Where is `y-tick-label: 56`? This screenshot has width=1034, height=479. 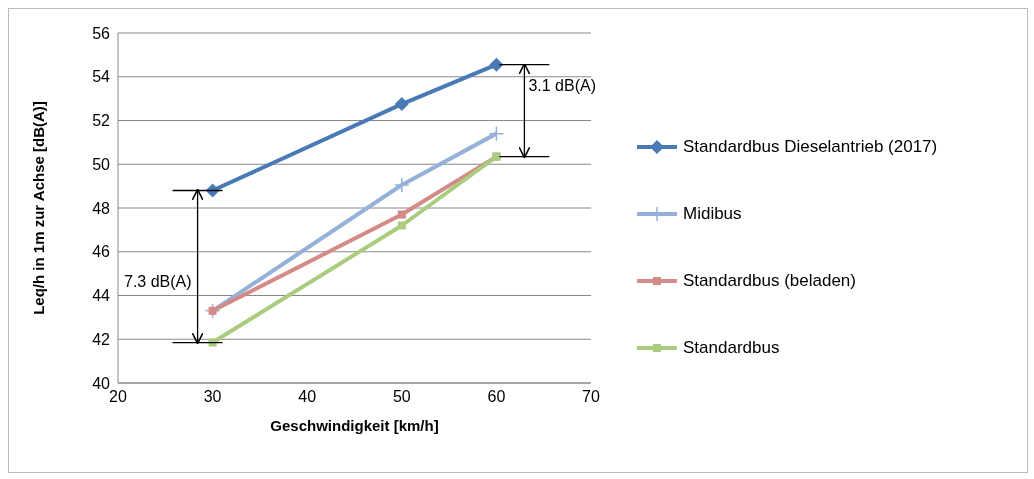 y-tick-label: 56 is located at coordinates (101, 33).